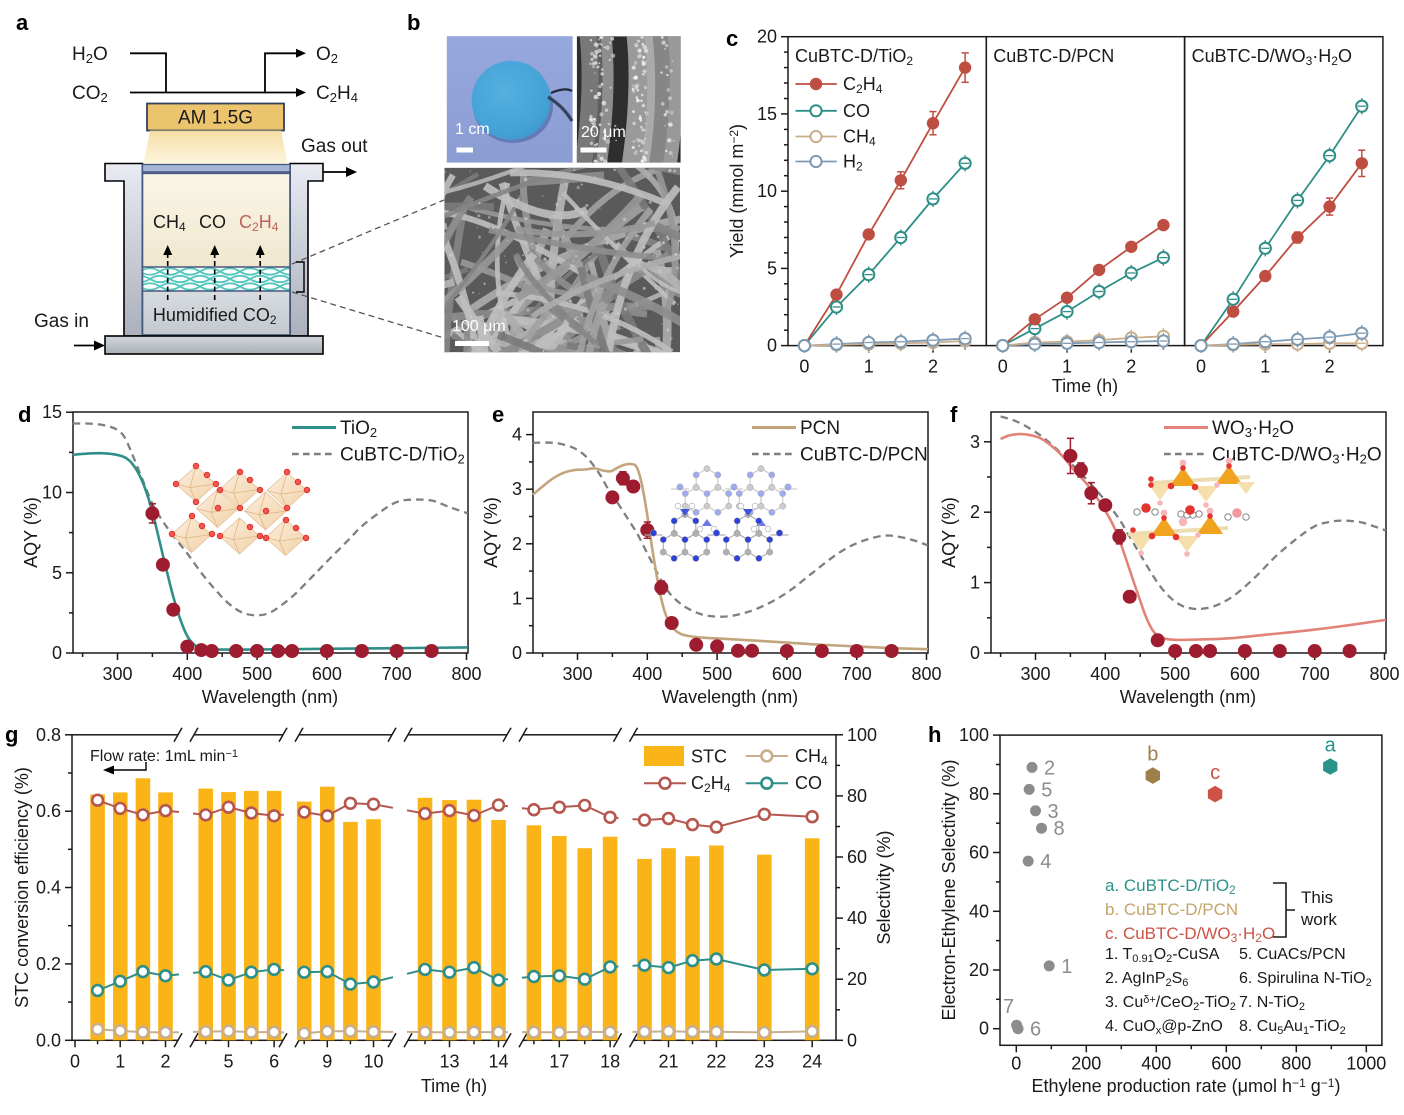 Image resolution: width=1404 pixels, height=1115 pixels. Describe the element at coordinates (1190, 934) in the screenshot. I see `svg-text: c. CuBTC-D/WO3·H2O` at that location.